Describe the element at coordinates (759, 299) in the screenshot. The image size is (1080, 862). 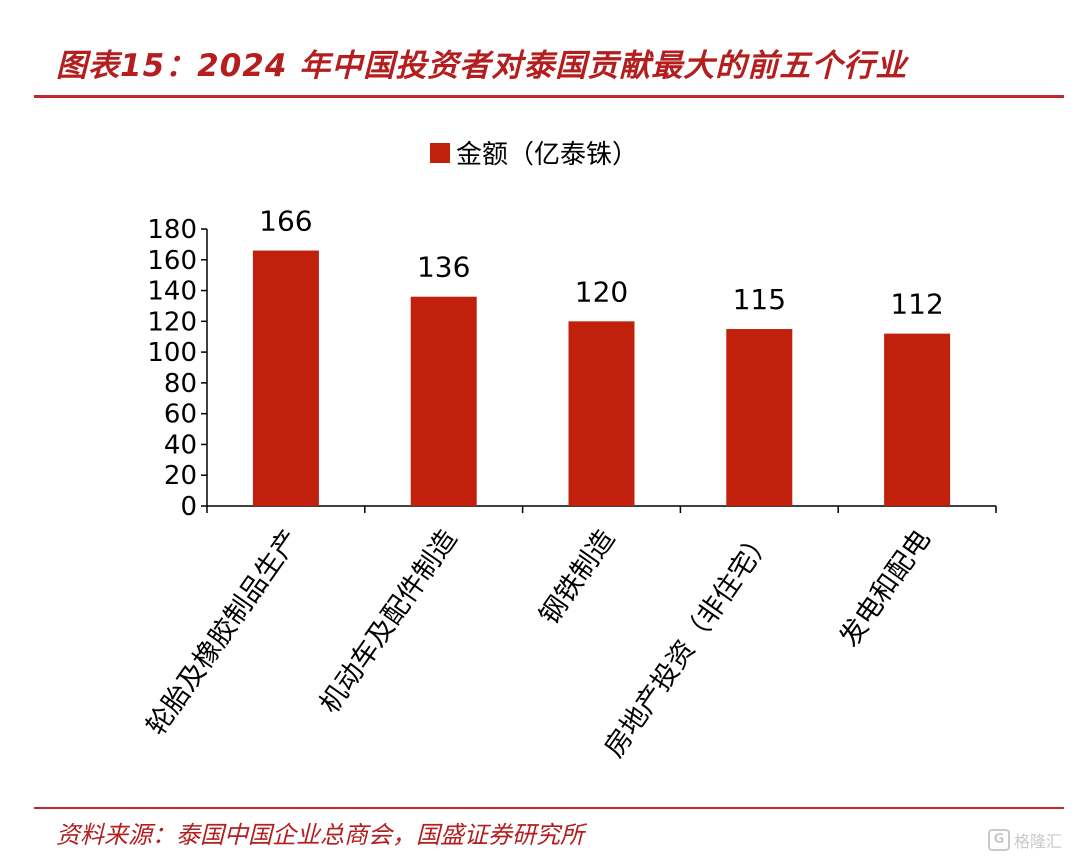
I see `bar-value-label: 115` at that location.